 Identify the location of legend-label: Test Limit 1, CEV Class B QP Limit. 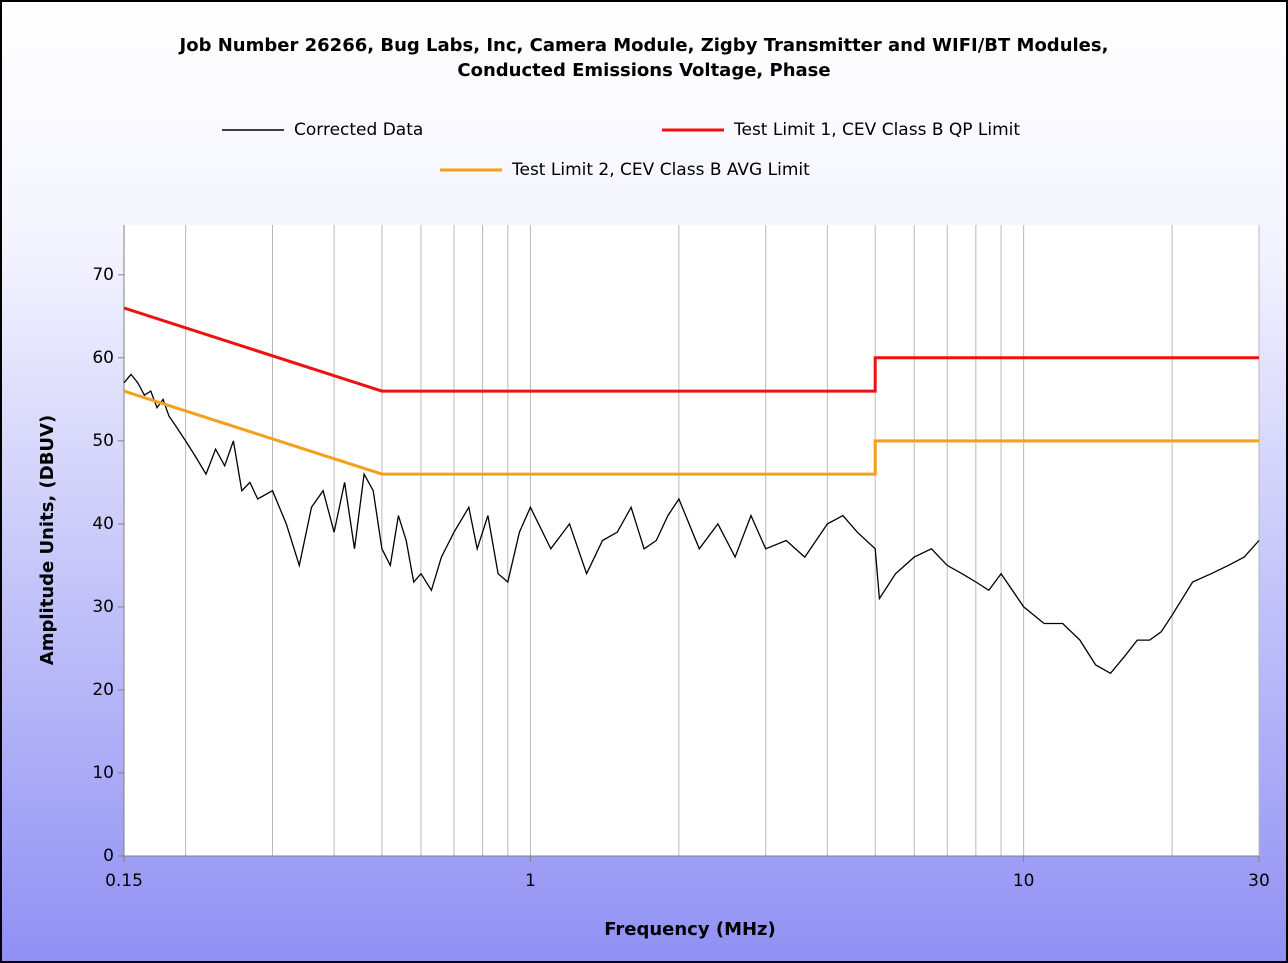
(876, 130).